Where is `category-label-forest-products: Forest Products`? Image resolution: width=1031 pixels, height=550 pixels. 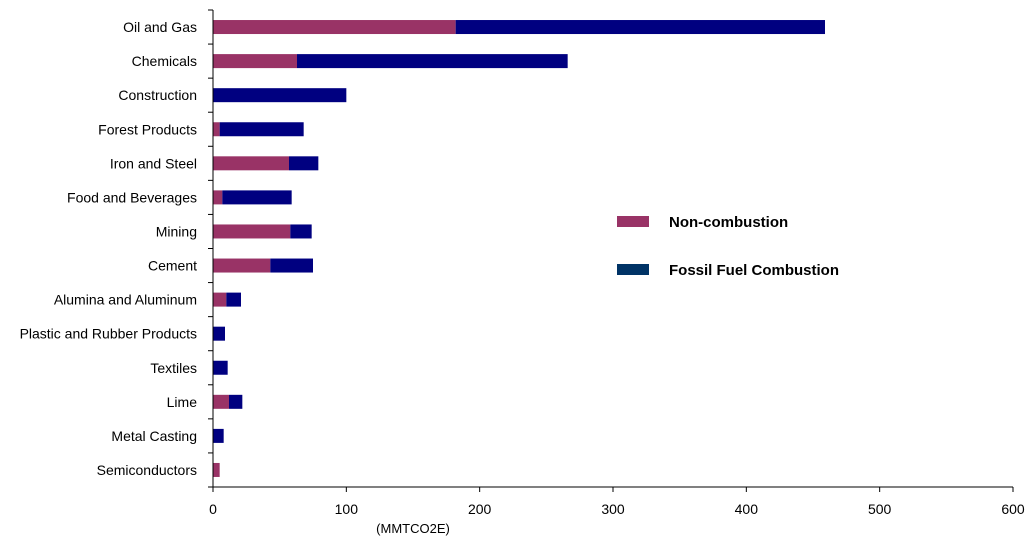
category-label-forest-products: Forest Products is located at coordinates (147, 129).